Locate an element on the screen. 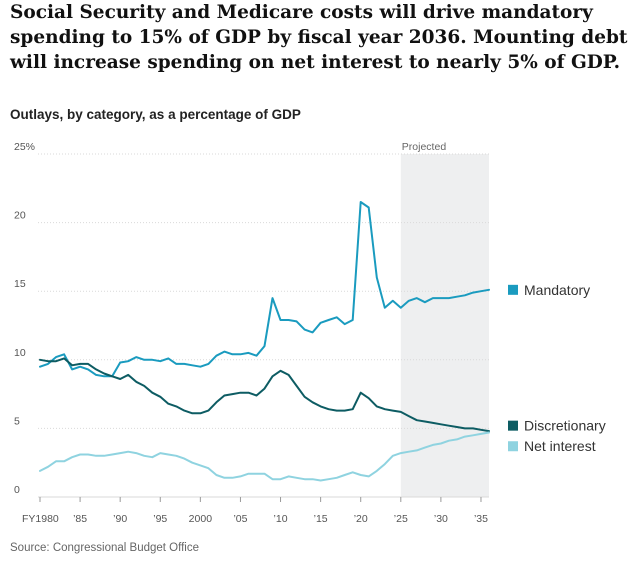  x-tick-label: ’10 is located at coordinates (281, 519).